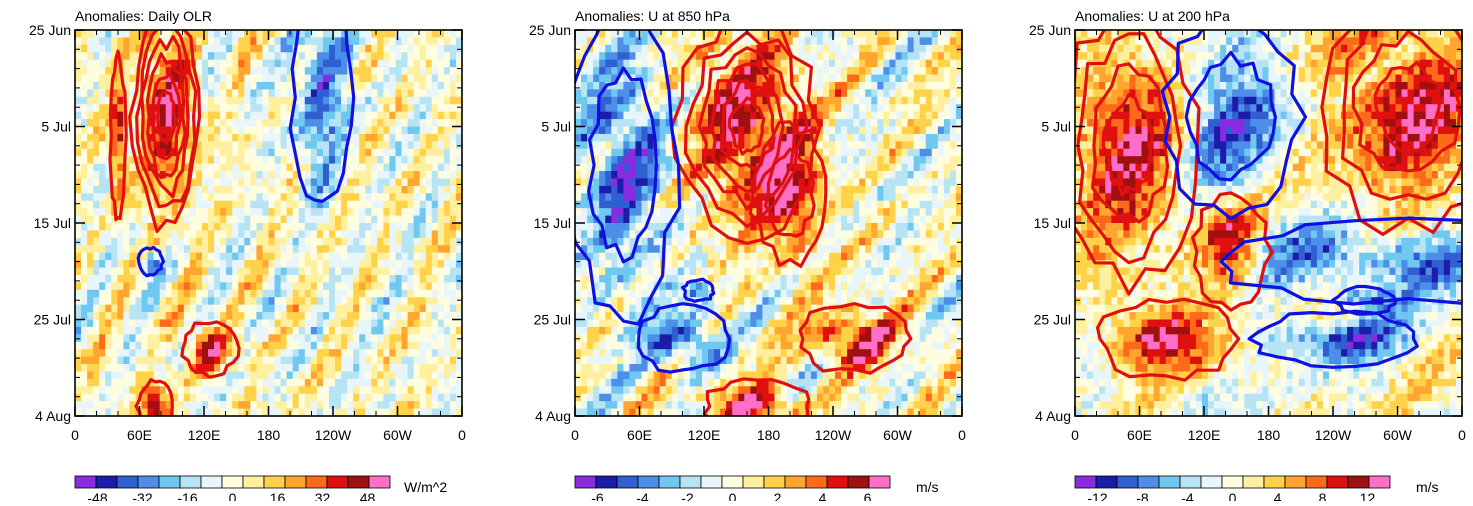 Image resolution: width=1473 pixels, height=506 pixels. What do you see at coordinates (337, 482) in the screenshot?
I see `colorbar-swatch` at bounding box center [337, 482].